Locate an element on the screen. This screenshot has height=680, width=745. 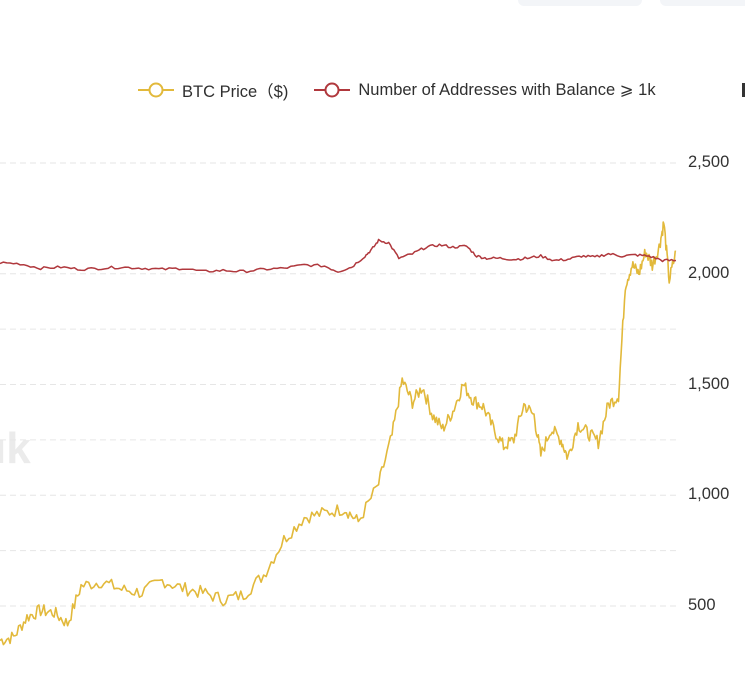
legend-item-btc-price: BTC Price（$) is located at coordinates (213, 90).